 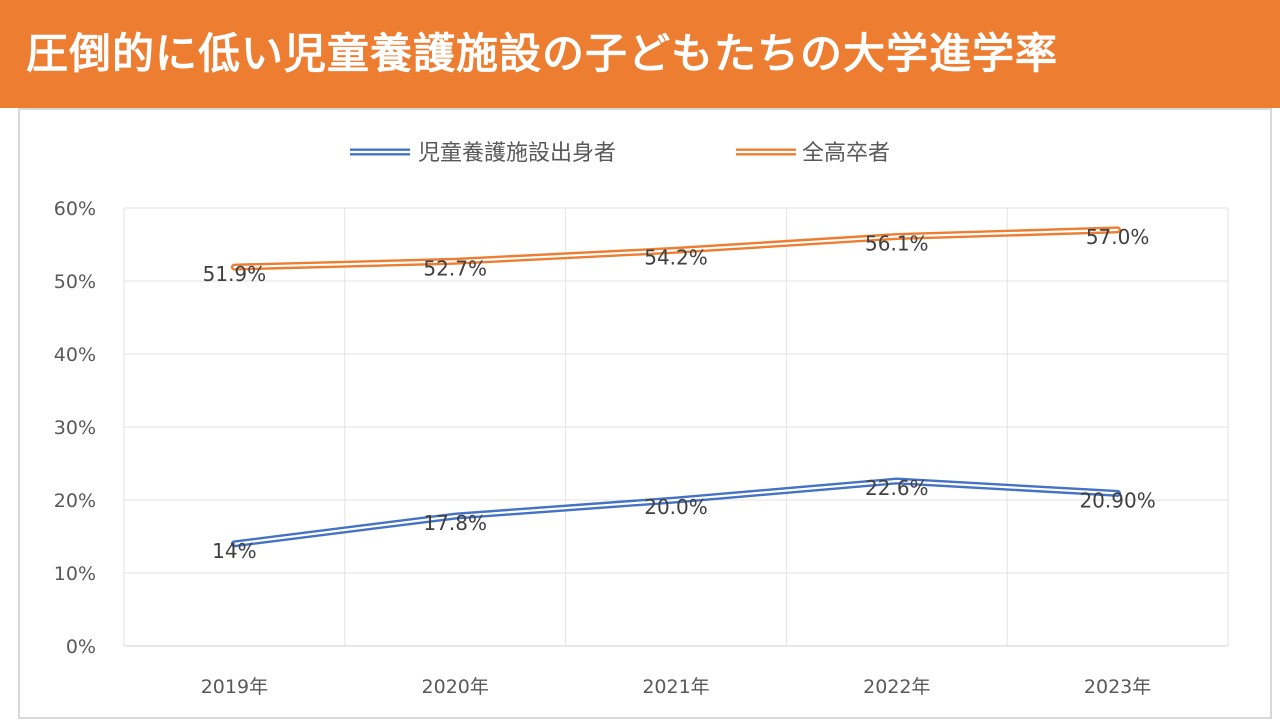 I want to click on page-title: 圧倒的に低い児童養護施設の子どもたちの大学進学率, so click(x=542, y=53).